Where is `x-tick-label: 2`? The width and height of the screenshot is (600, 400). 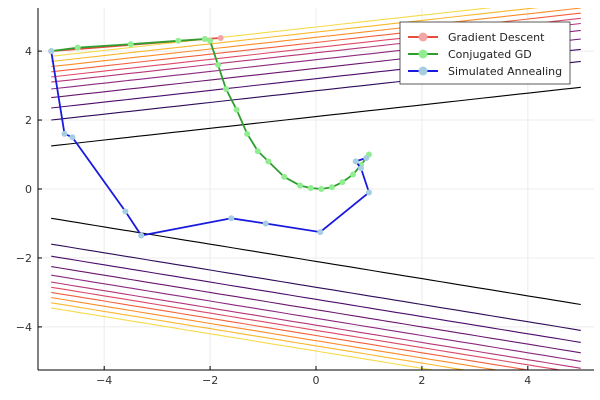
x-tick-label: 2 is located at coordinates (421, 380).